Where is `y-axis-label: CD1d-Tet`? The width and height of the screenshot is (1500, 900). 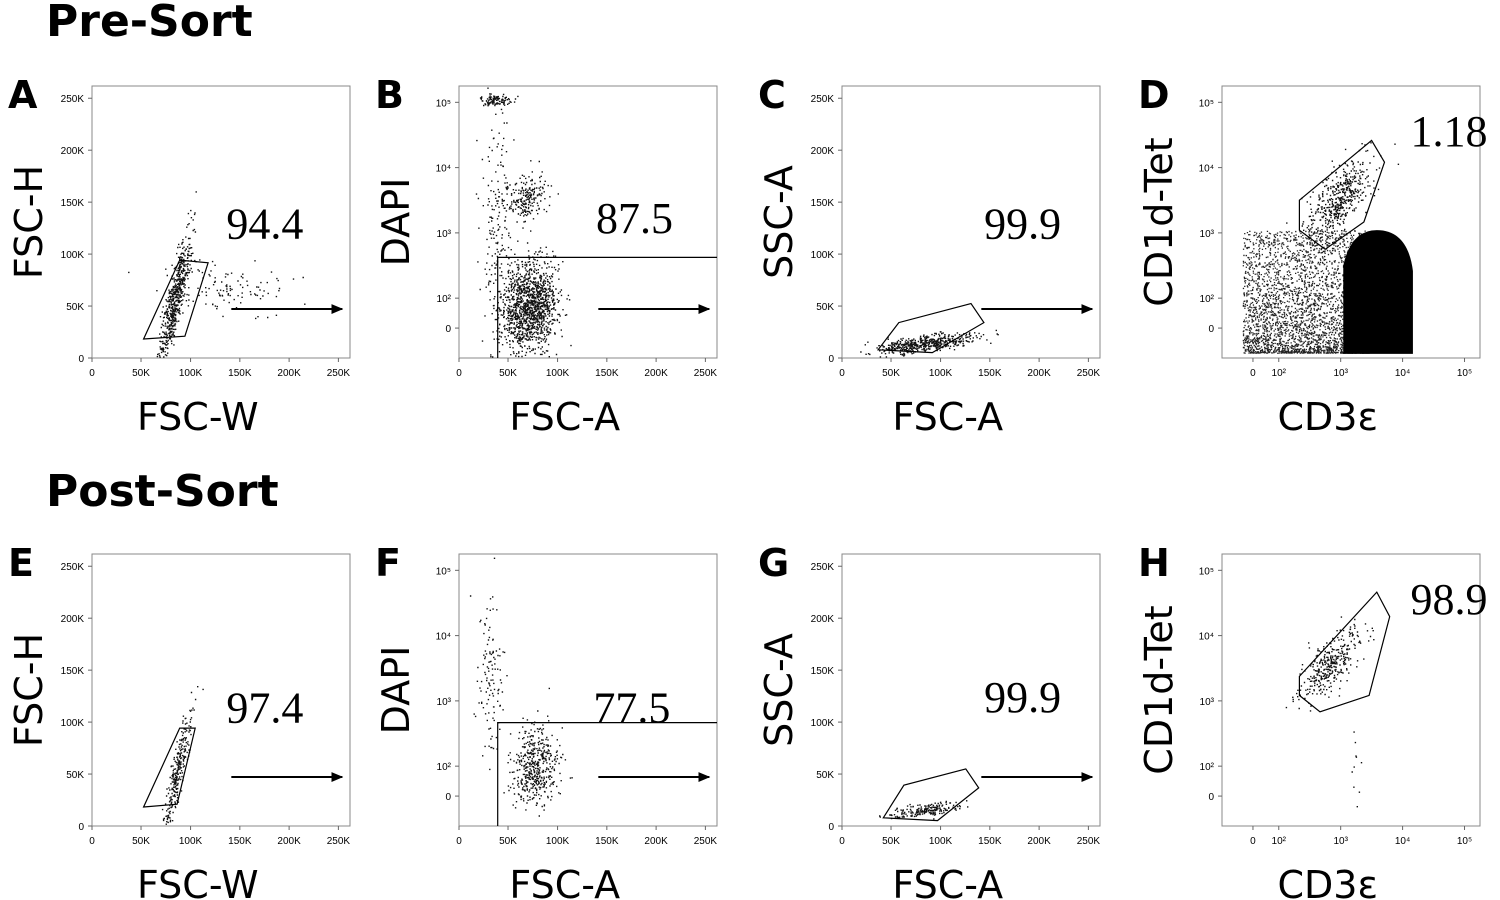
y-axis-label: CD1d-Tet is located at coordinates (1159, 221).